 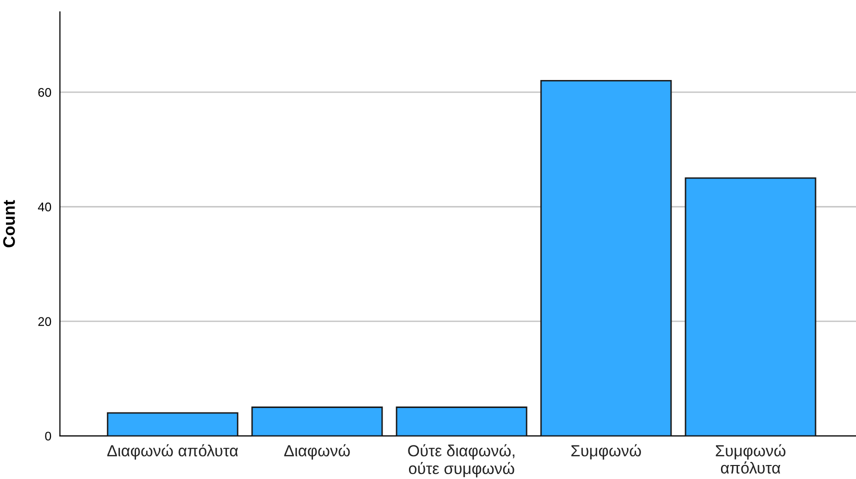 I want to click on x-tick-label: Συμφωνώ, so click(x=606, y=452).